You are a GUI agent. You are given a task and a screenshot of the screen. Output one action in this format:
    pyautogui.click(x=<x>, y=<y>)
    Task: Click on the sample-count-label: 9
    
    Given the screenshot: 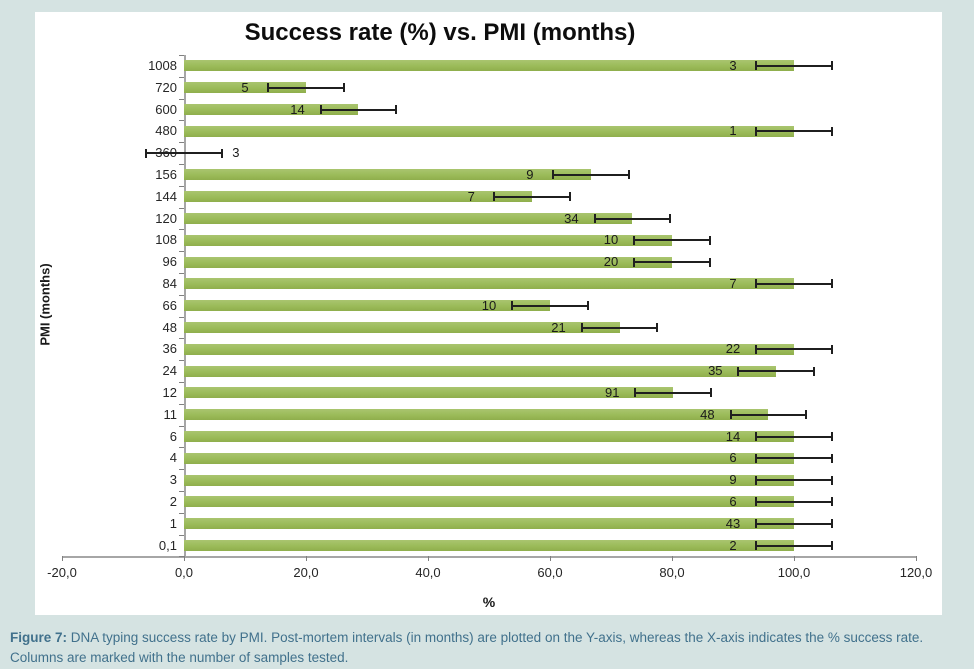 What is the action you would take?
    pyautogui.click(x=530, y=174)
    